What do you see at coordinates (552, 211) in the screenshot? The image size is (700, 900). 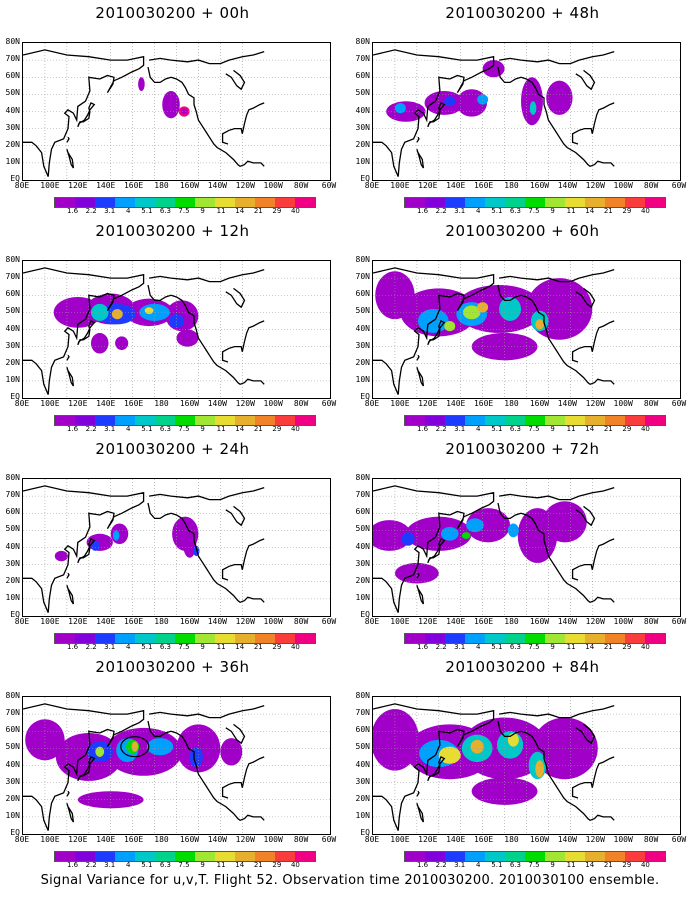 I see `colorbar-tick-label: 9` at bounding box center [552, 211].